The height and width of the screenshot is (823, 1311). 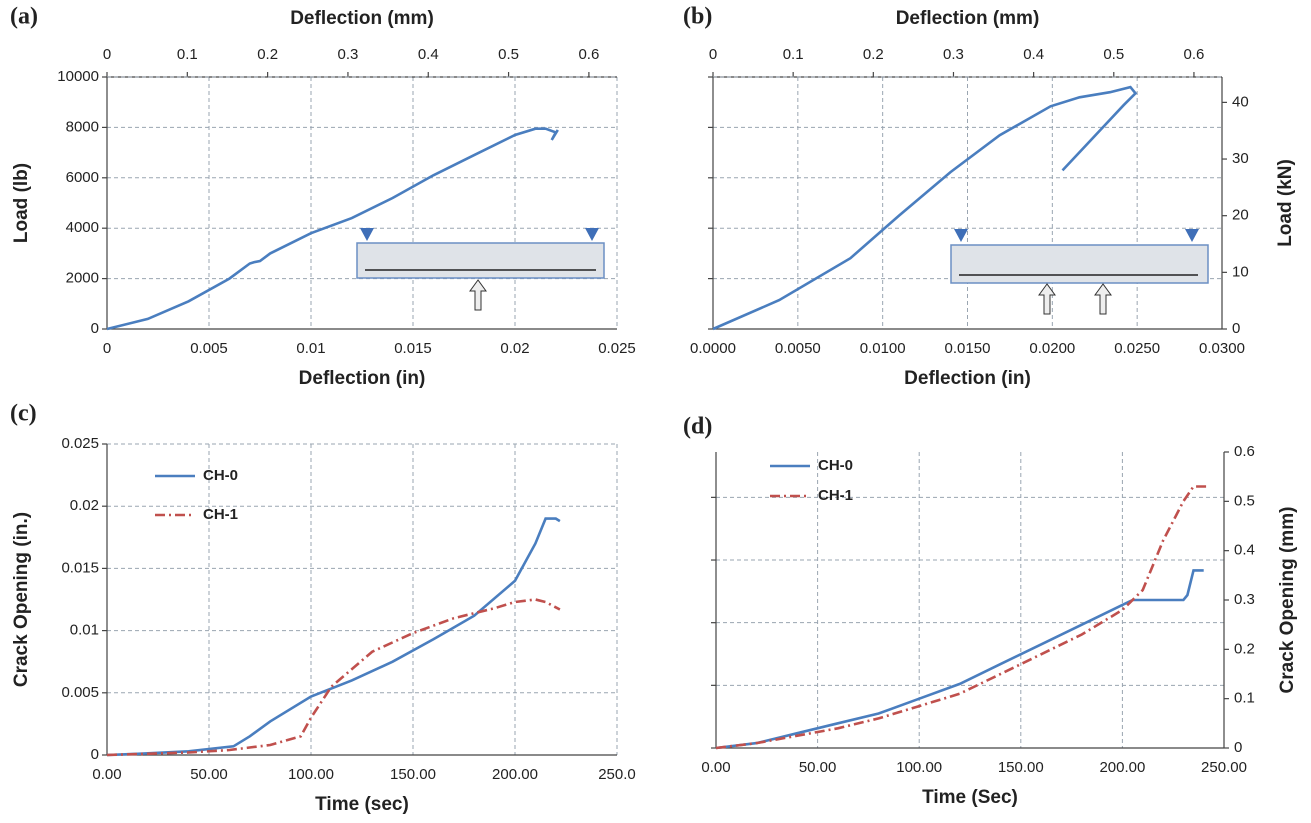 What do you see at coordinates (1052, 348) in the screenshot?
I see `x-tick-label: 0.0200` at bounding box center [1052, 348].